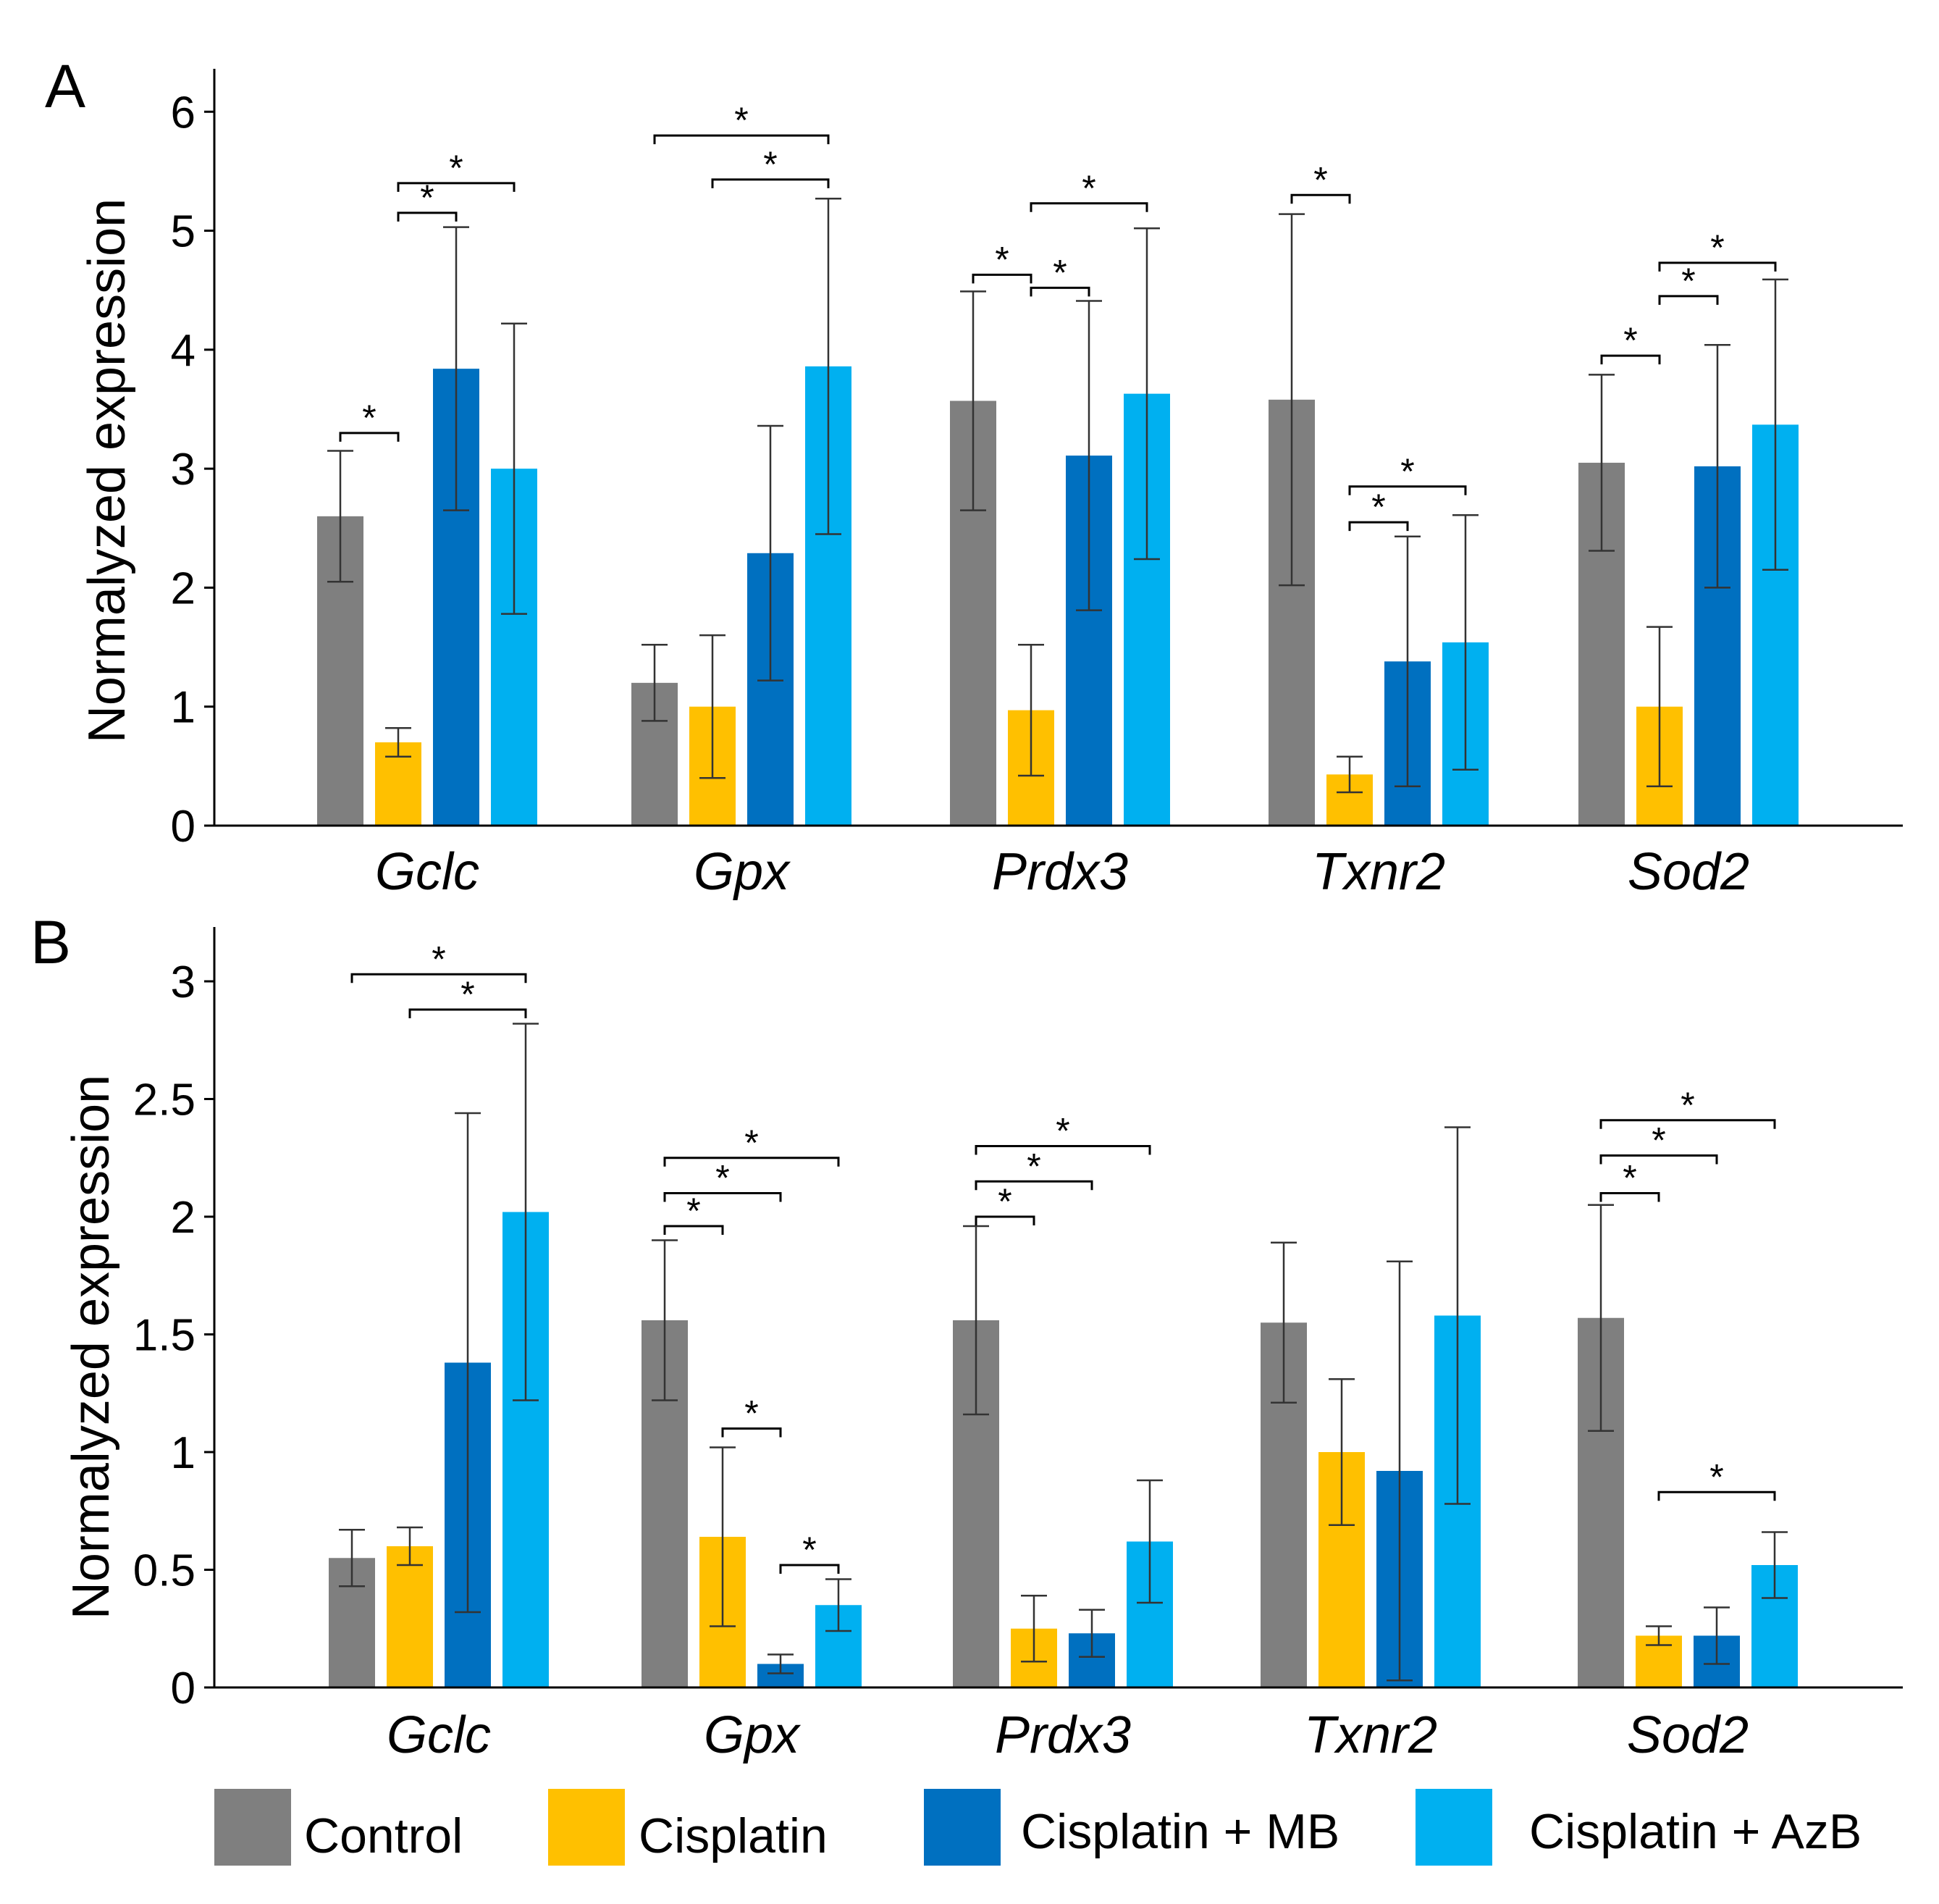  What do you see at coordinates (439, 1735) in the screenshot?
I see `panel-b-gene-label-gclc: Gclc` at bounding box center [439, 1735].